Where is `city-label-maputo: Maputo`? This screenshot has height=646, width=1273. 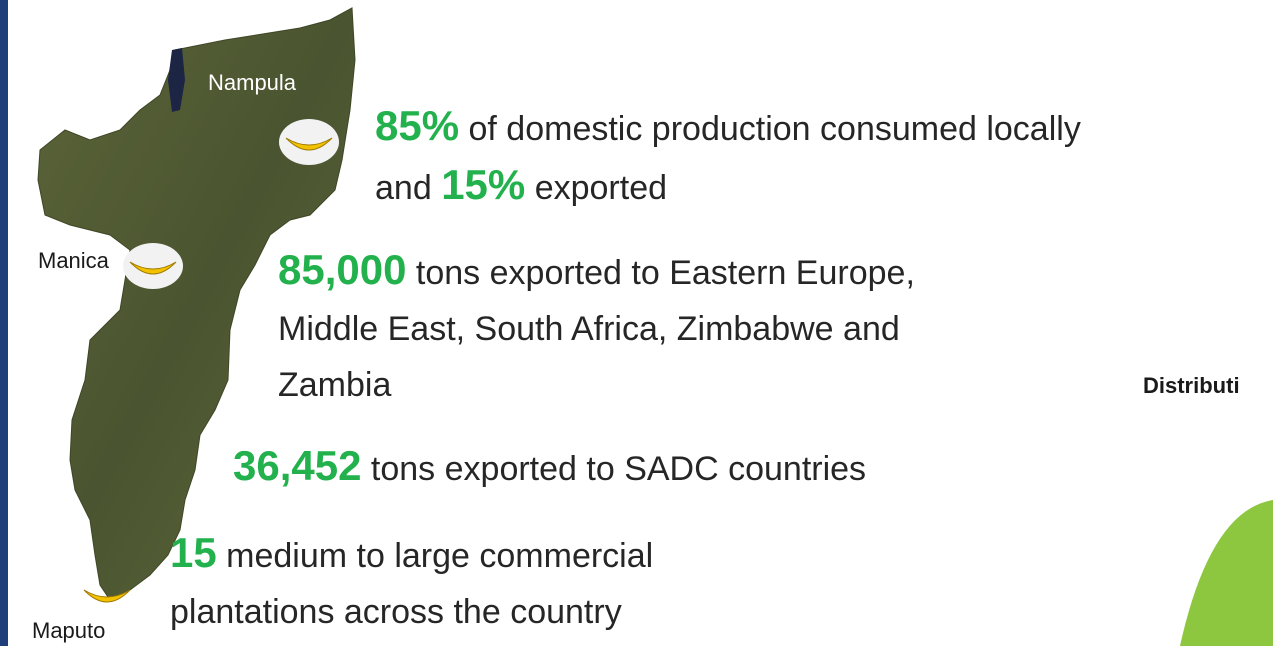 city-label-maputo: Maputo is located at coordinates (69, 630).